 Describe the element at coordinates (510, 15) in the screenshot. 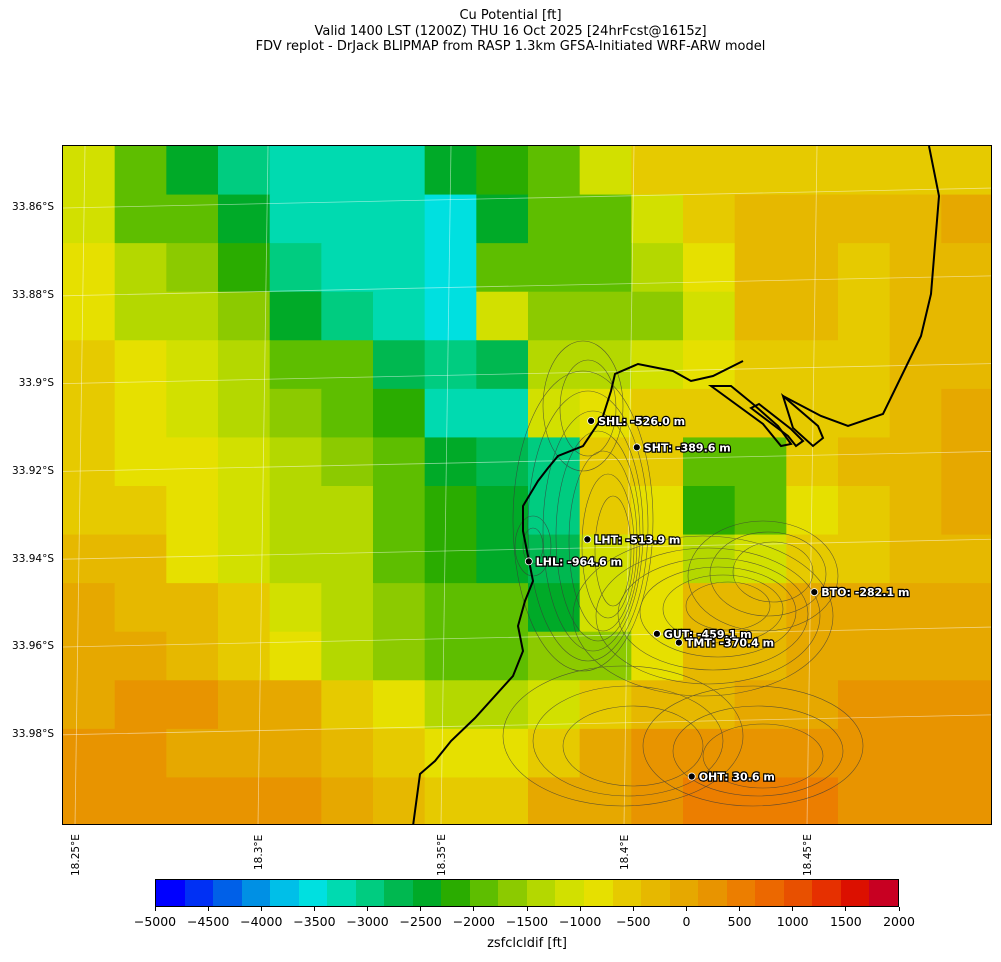

I see `title-line-1: Cu Potential [ft]` at that location.